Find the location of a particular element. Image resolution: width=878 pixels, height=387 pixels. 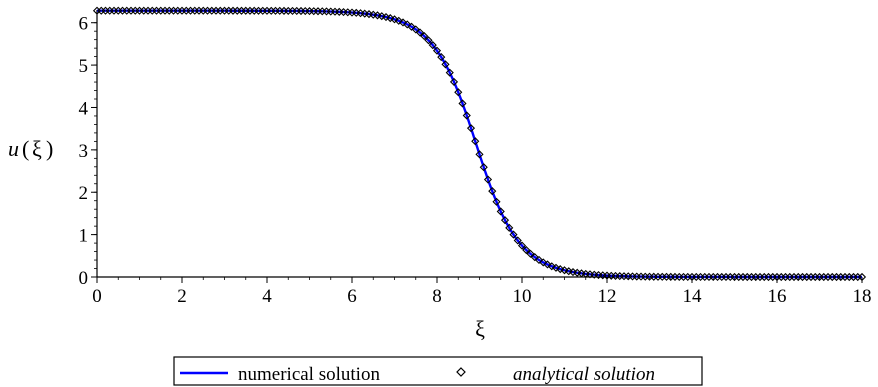

x-tick-label: 10 is located at coordinates (522, 296).